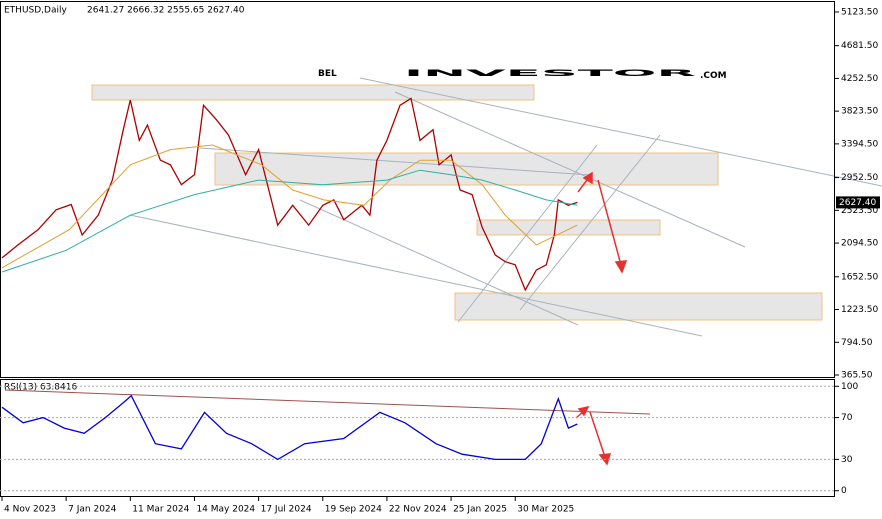 The height and width of the screenshot is (519, 882). What do you see at coordinates (859, 244) in the screenshot?
I see `y-tick-label: 2094.50` at bounding box center [859, 244].